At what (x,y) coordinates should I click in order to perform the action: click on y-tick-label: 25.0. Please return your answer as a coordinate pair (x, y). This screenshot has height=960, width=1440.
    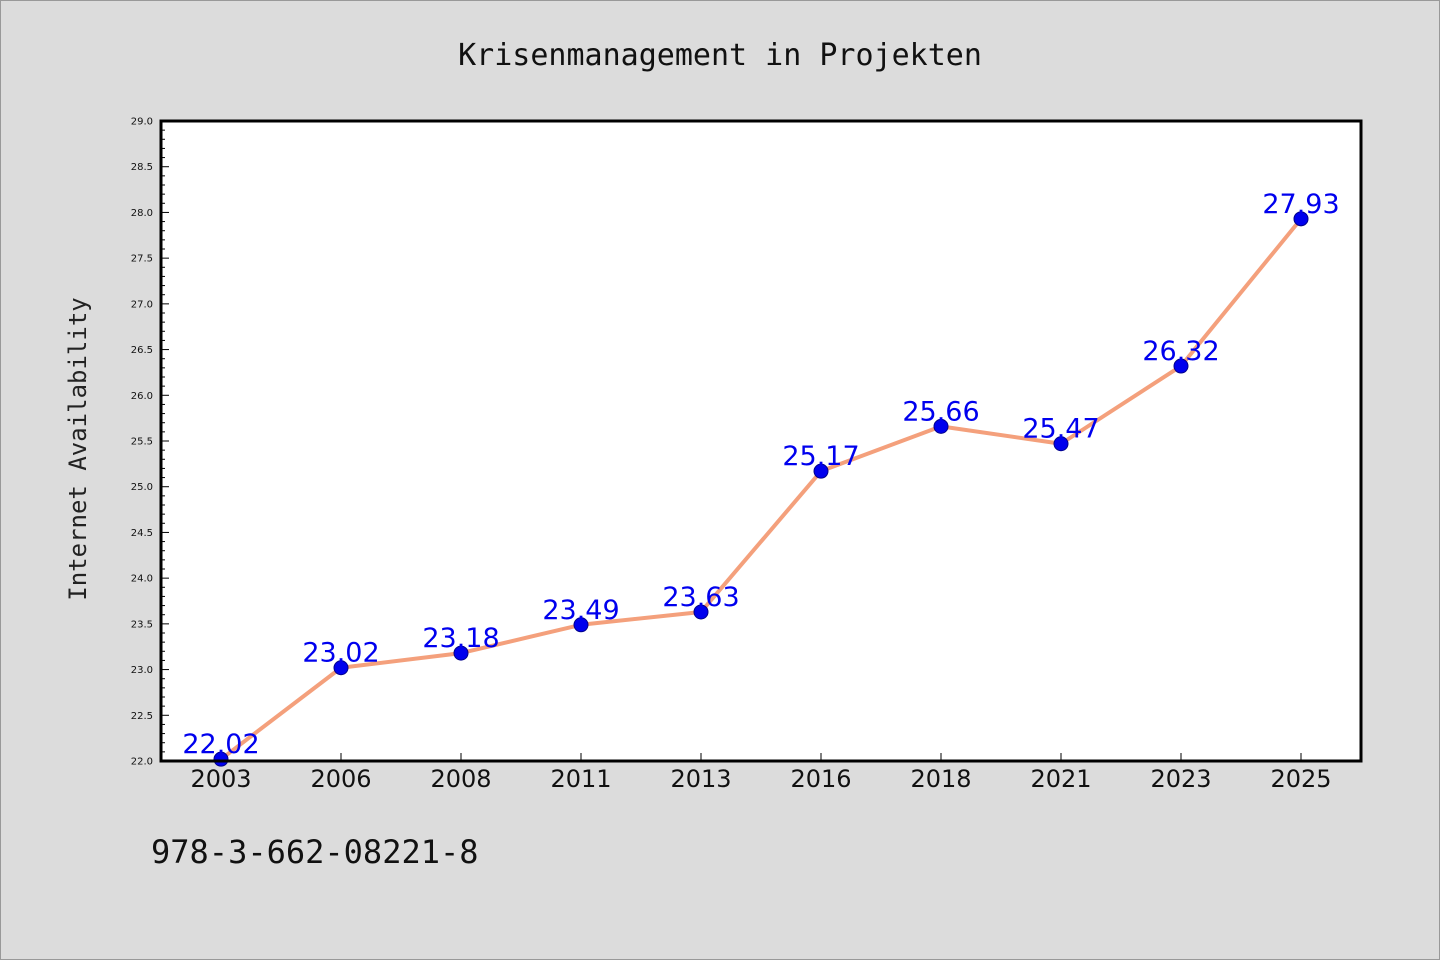
    Looking at the image, I should click on (142, 487).